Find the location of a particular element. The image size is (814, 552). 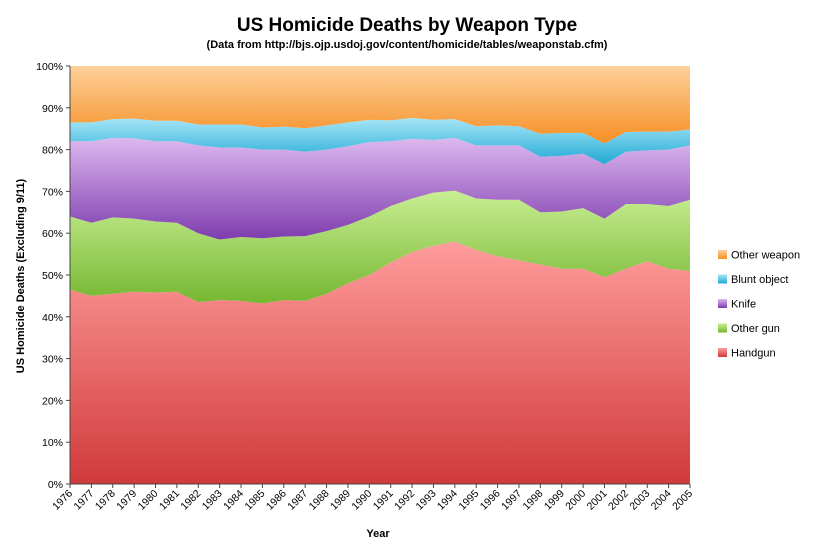

x-tick-label: 1994 is located at coordinates (447, 500).